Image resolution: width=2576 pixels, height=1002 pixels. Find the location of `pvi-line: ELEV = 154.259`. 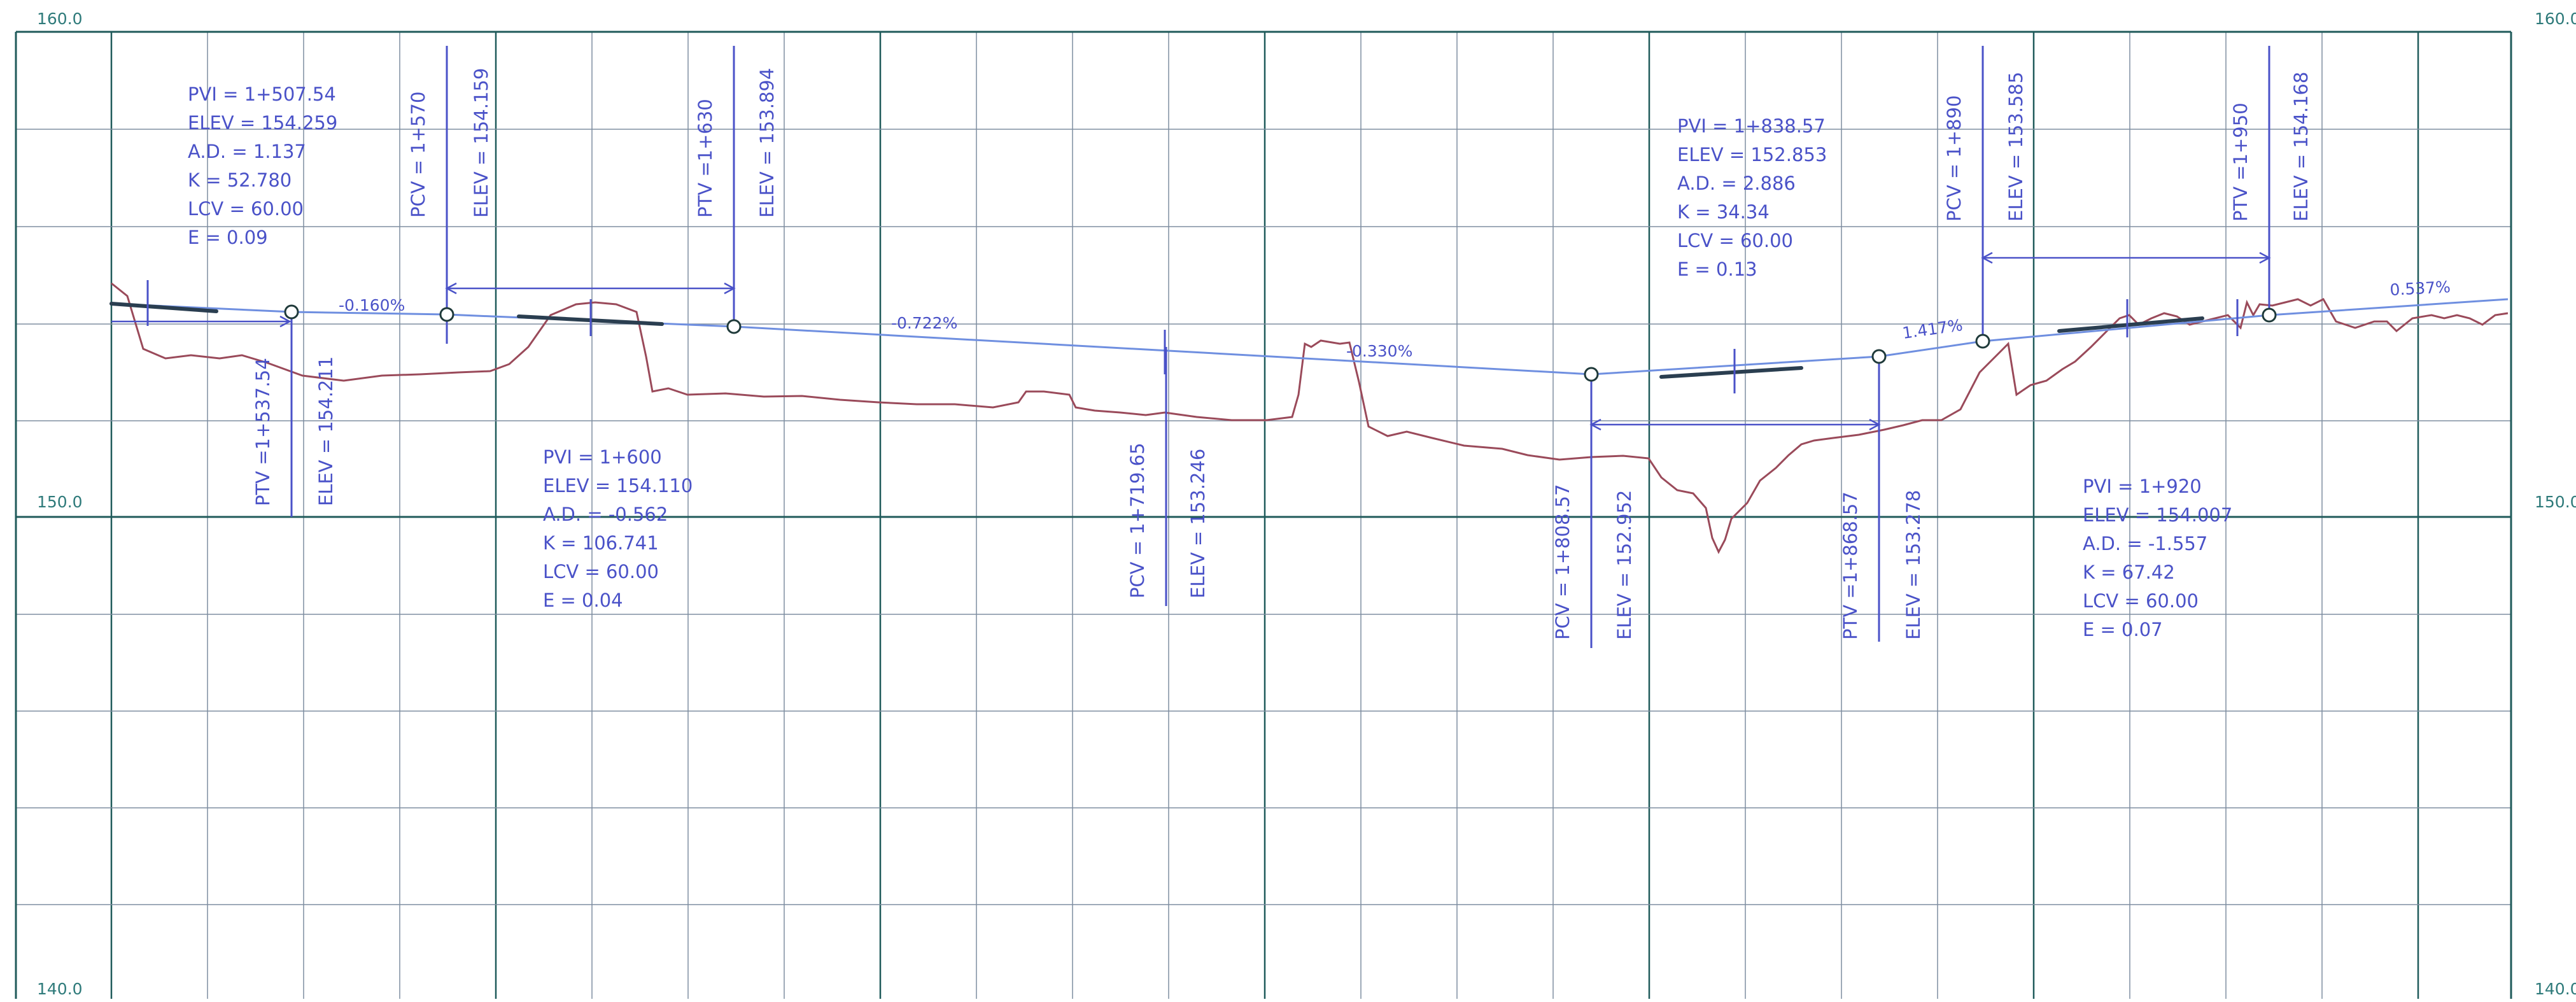

pvi-line: ELEV = 154.259 is located at coordinates (263, 123).